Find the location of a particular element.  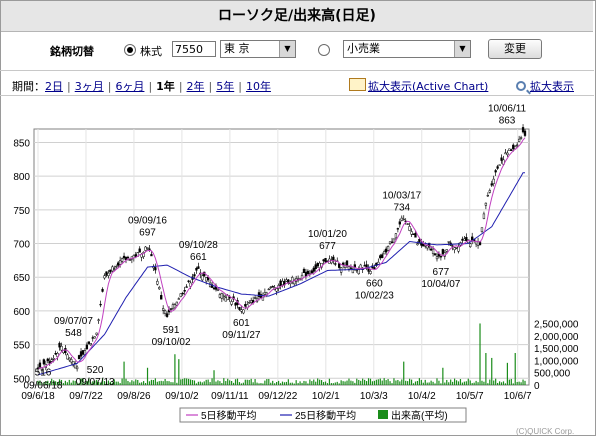

stock-radio is located at coordinates (130, 50).